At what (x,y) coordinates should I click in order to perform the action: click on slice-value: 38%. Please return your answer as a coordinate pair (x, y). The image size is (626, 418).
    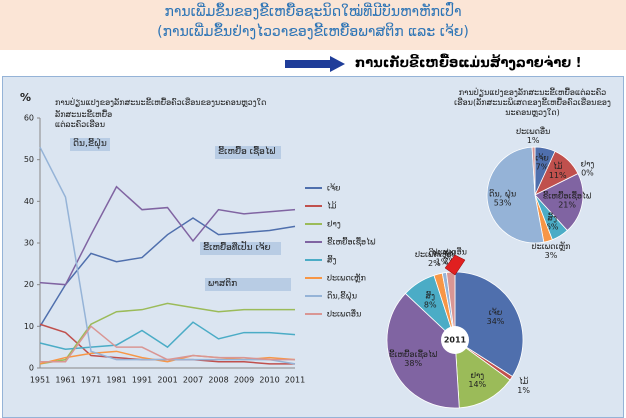
    Looking at the image, I should click on (413, 363).